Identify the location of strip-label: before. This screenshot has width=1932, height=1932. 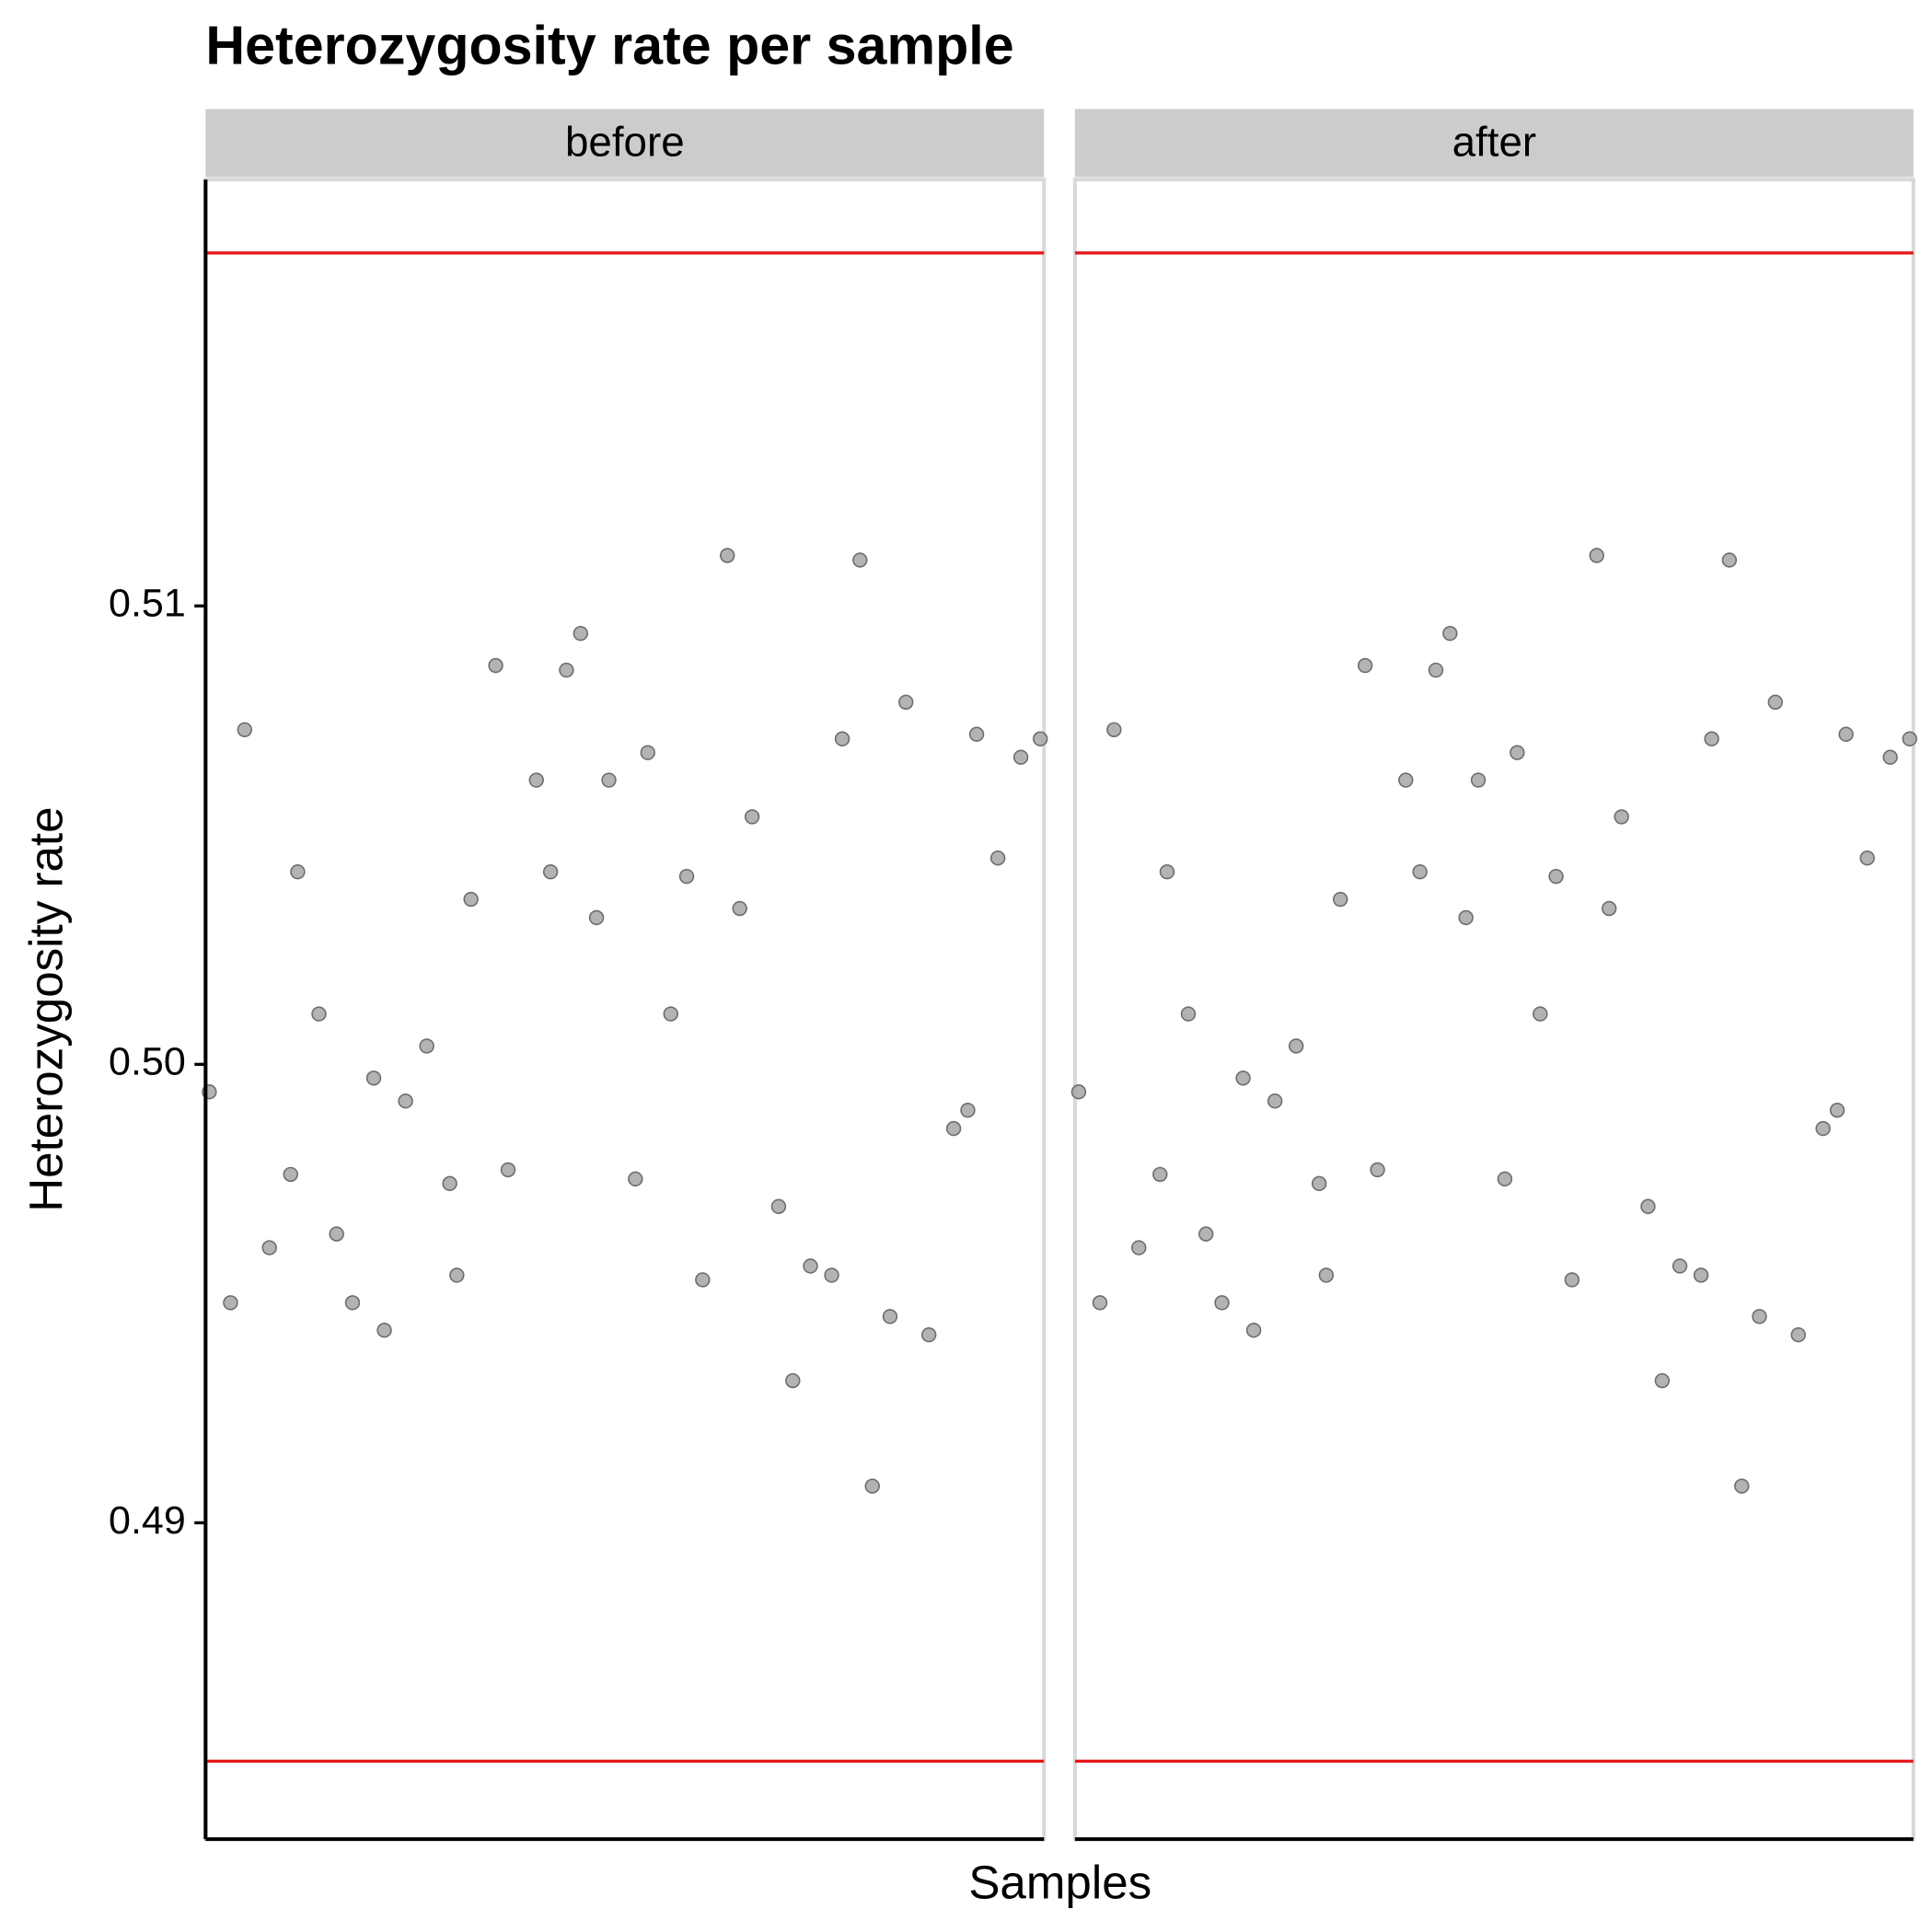
(625, 142).